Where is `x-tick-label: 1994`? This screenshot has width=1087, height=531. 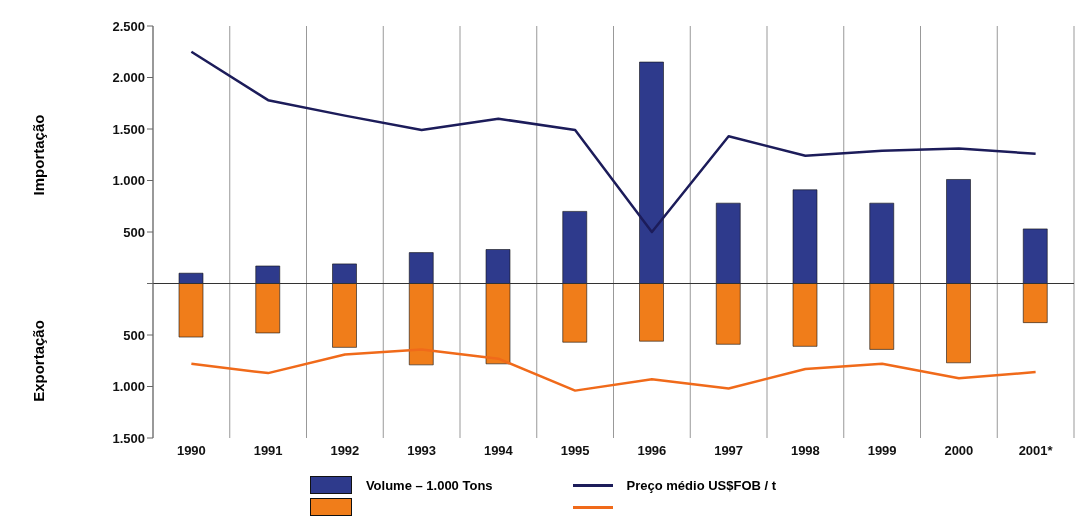 x-tick-label: 1994 is located at coordinates (498, 451).